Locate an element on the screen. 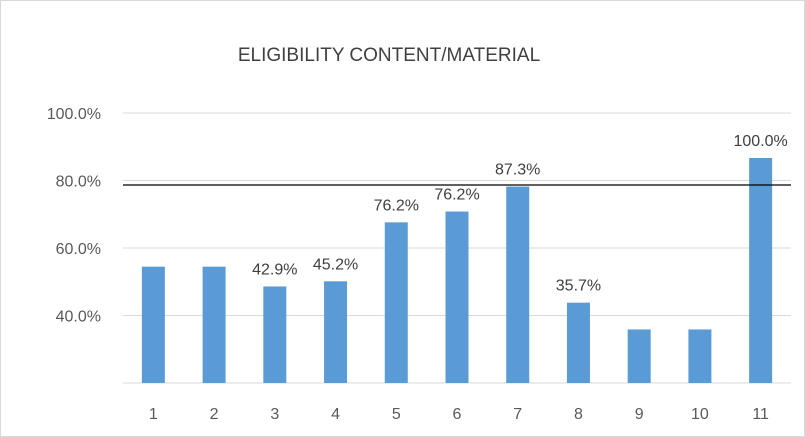  data-label: 87.3% is located at coordinates (517, 170).